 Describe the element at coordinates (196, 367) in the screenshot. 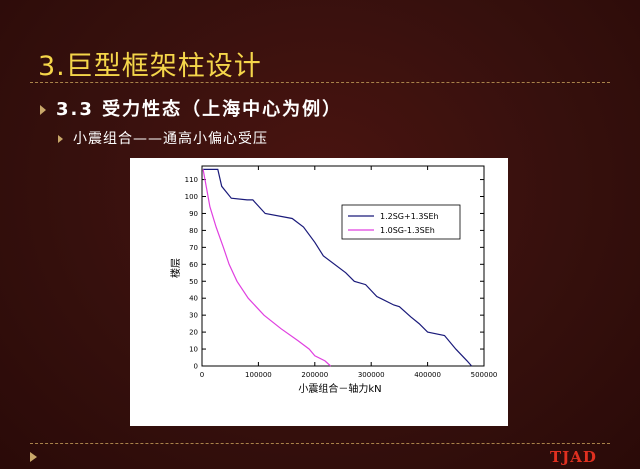

I see `y-tick-label: 0` at that location.